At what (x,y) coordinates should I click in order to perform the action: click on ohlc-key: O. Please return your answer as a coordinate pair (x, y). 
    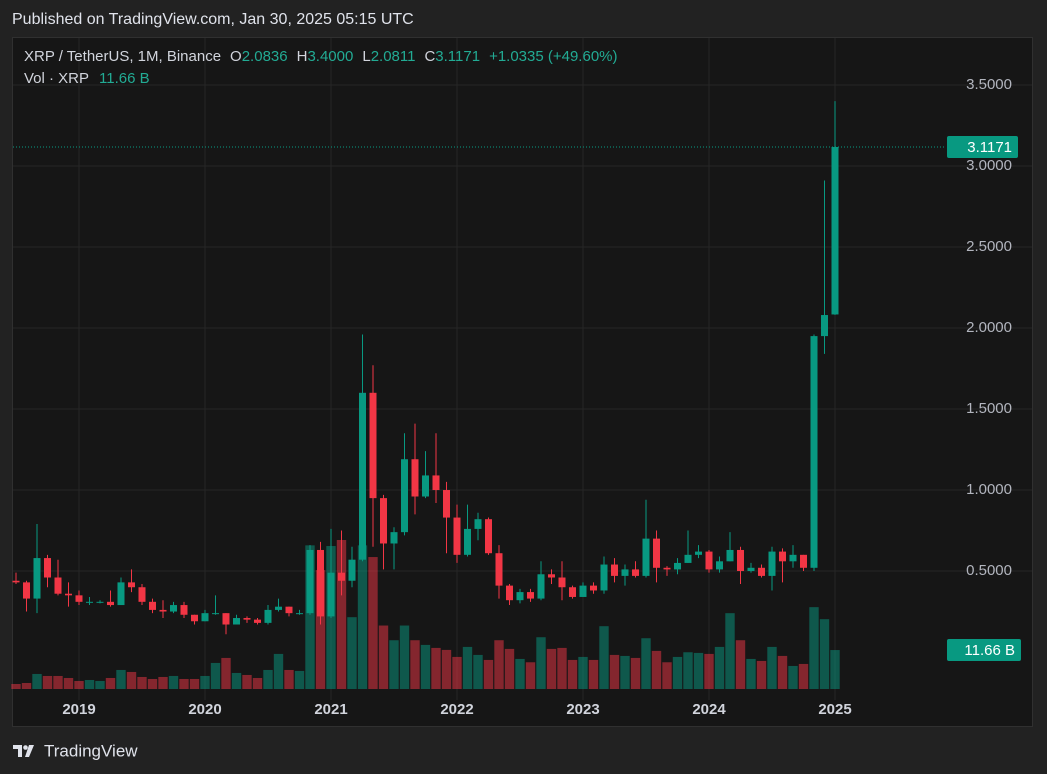
    Looking at the image, I should click on (236, 56).